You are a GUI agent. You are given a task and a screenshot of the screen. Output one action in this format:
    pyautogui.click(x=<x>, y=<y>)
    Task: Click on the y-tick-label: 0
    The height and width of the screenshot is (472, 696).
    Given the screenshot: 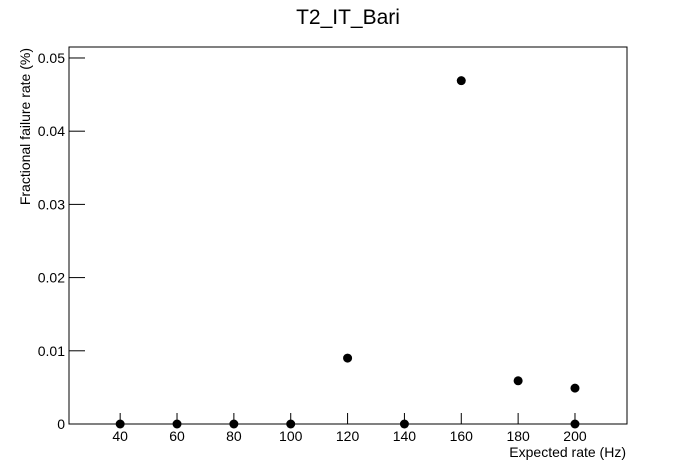 What is the action you would take?
    pyautogui.click(x=61, y=424)
    